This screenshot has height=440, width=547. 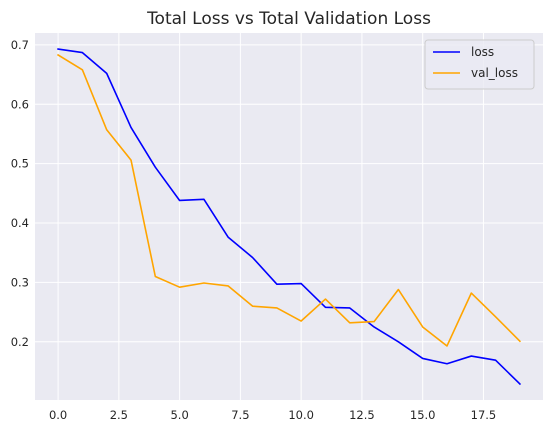 I want to click on x-tick-label: 5.0, so click(x=179, y=415).